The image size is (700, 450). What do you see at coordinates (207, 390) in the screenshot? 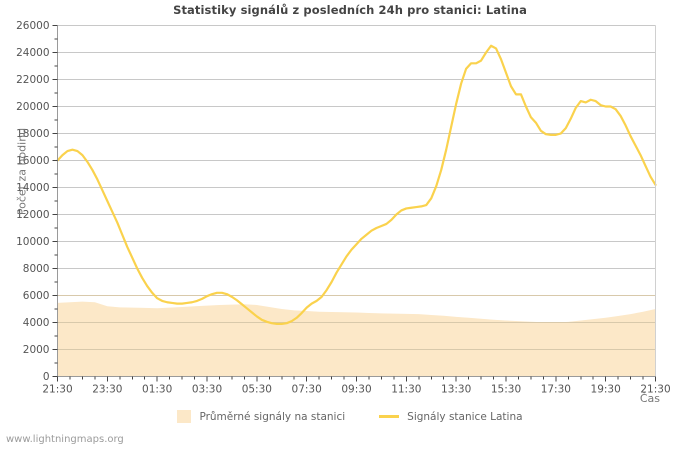
I see `svg-text: 03:30` at bounding box center [207, 390].